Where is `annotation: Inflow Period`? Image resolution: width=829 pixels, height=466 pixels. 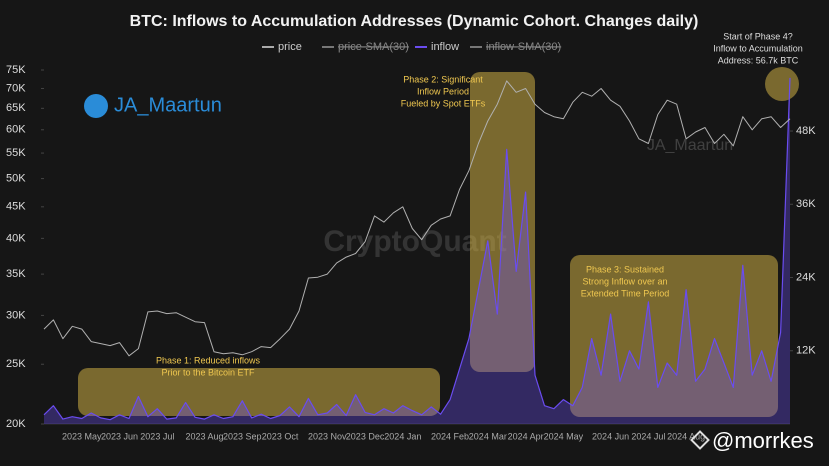
annotation: Inflow Period is located at coordinates (443, 91).